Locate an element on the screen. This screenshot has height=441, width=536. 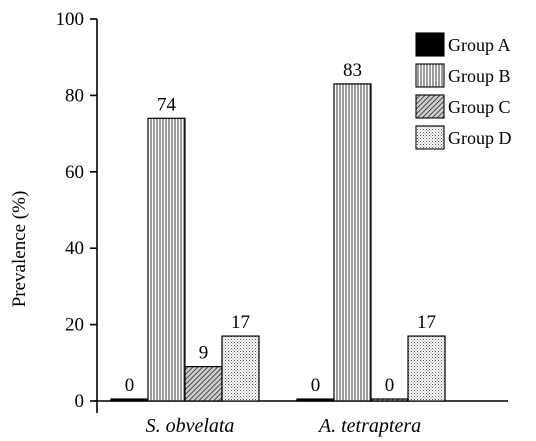
y-axis: 0 20 40 60 80 100 is located at coordinates (77, 211).